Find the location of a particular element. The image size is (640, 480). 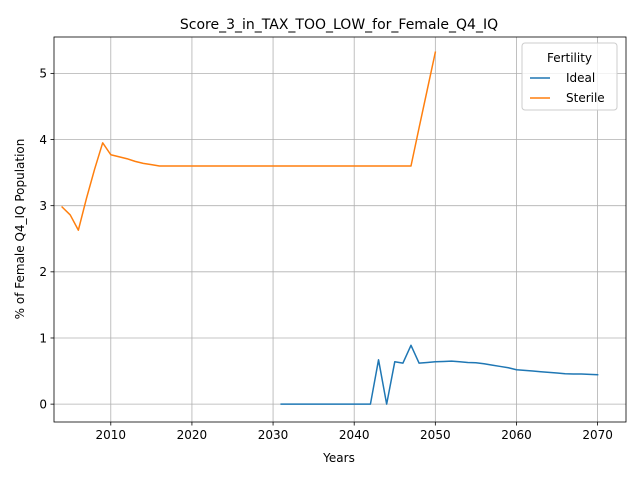

x-axis-ticks: 2010 2020 2030 2040 2050 2060 2070 is located at coordinates (354, 432).